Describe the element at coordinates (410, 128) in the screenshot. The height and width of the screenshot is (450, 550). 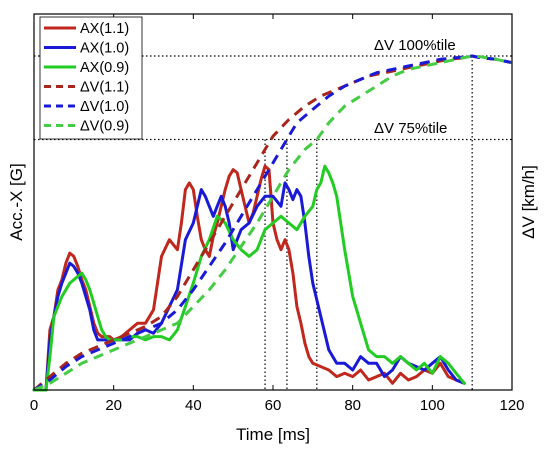
I see `annotation-75-percentile: ΔV 75%tile` at that location.